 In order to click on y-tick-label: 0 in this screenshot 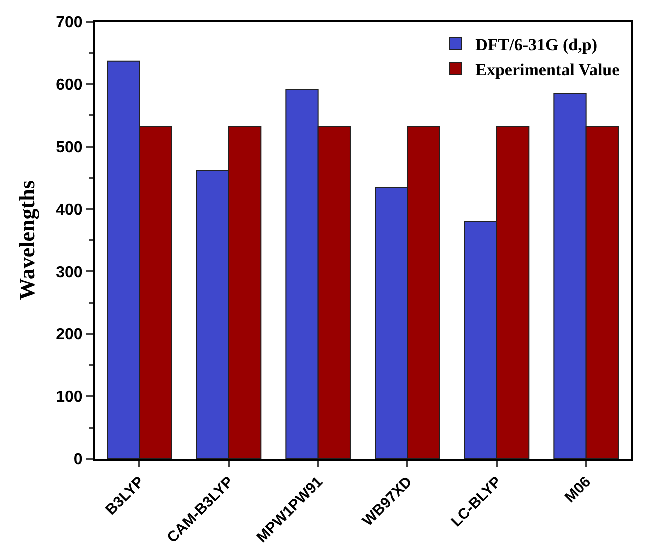, I will do `click(78, 460)`.